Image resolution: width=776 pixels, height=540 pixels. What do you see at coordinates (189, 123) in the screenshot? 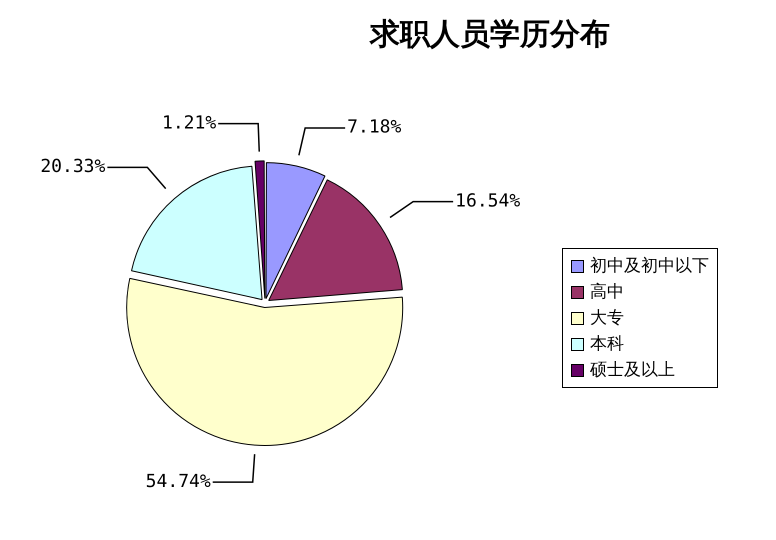
I see `data-label: 1.21%` at bounding box center [189, 123].